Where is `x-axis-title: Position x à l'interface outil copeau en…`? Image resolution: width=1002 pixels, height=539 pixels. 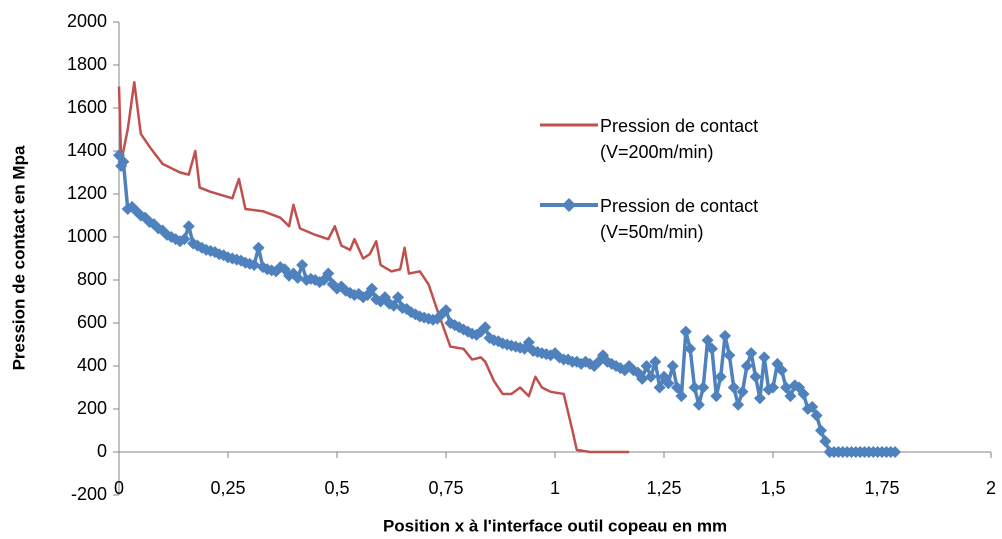
x-axis-title: Position x à l'interface outil copeau en… is located at coordinates (555, 525).